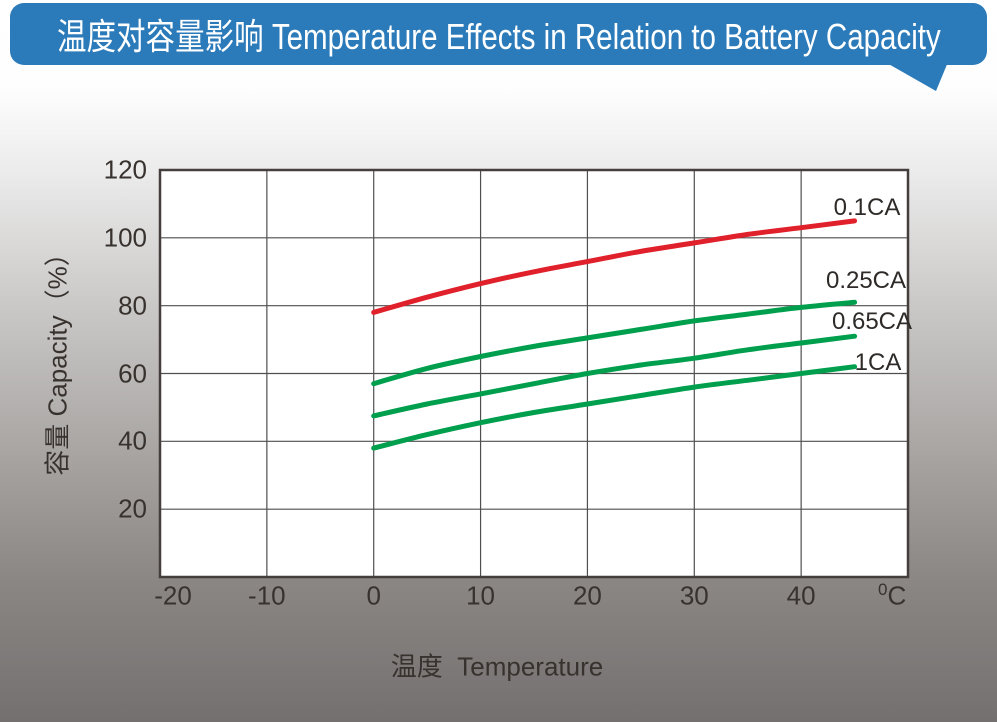 This screenshot has width=997, height=722. What do you see at coordinates (614, 266) in the screenshot?
I see `curve-0.1CA` at bounding box center [614, 266].